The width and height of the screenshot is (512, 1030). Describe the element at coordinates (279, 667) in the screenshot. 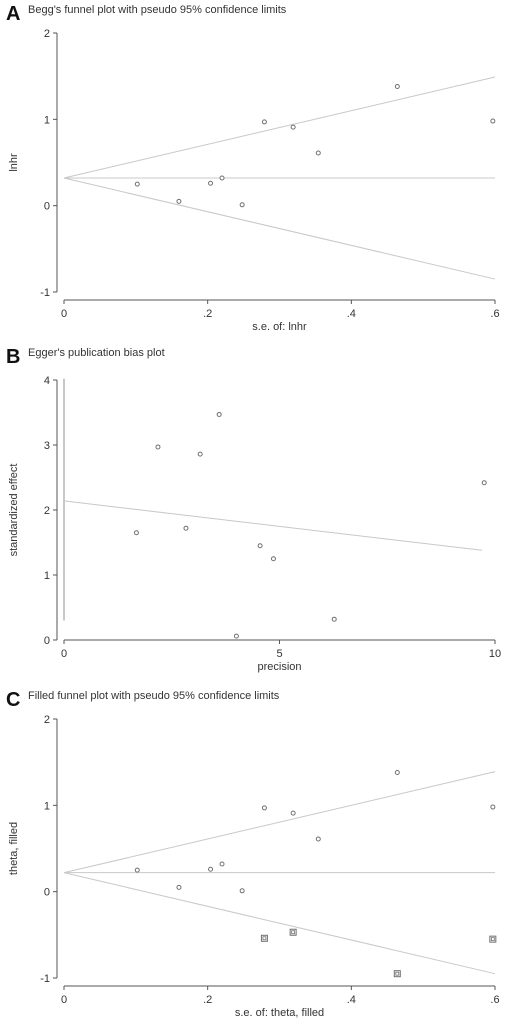

I see `x-axis-label: precision` at that location.